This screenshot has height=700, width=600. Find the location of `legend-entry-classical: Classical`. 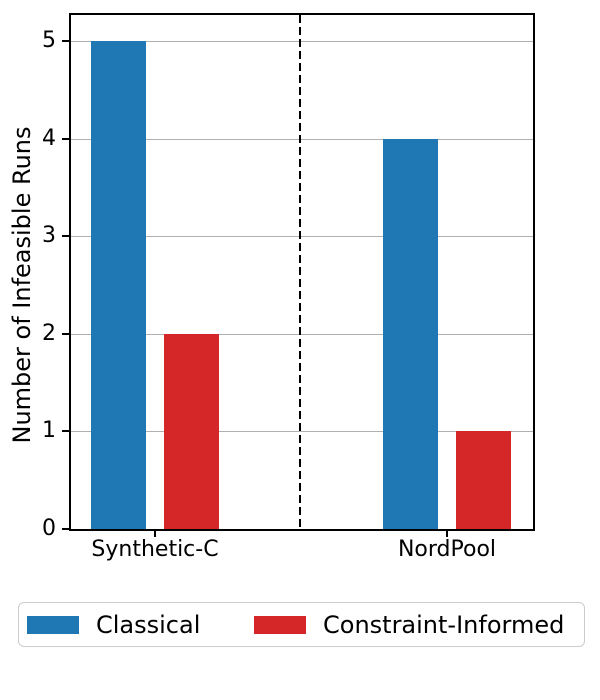

legend-entry-classical: Classical is located at coordinates (113, 624).